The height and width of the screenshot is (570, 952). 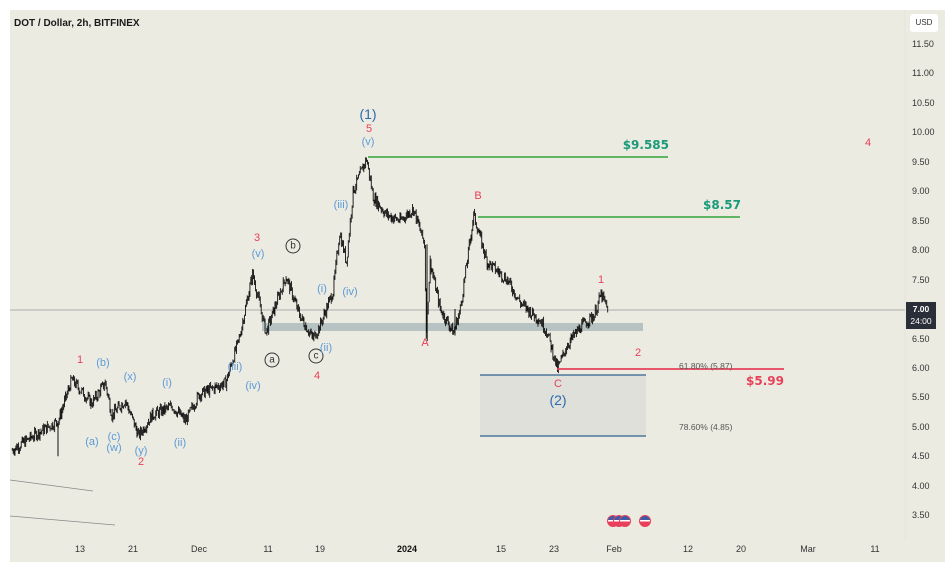 I want to click on wave-label: (2), so click(x=558, y=400).